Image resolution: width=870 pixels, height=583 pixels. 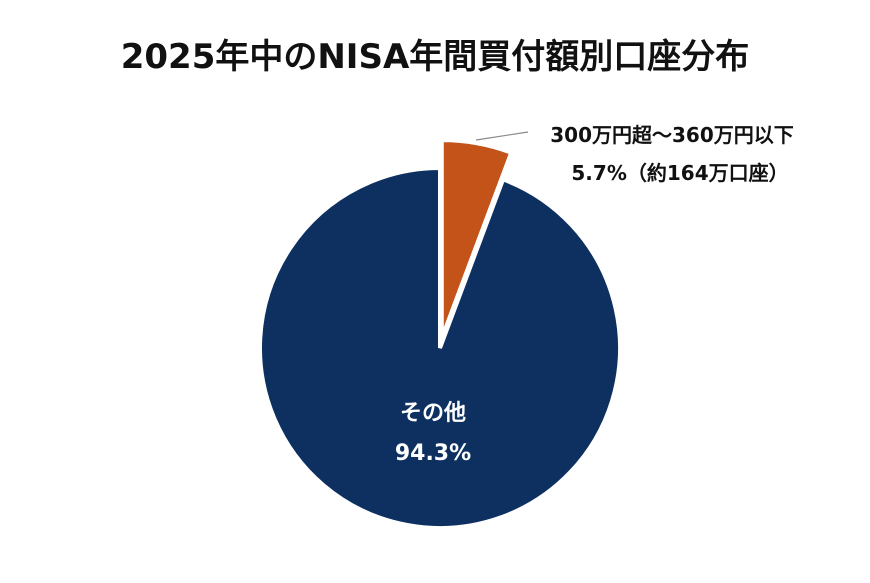 I want to click on slice-value-other: 94.3%, so click(x=433, y=453).